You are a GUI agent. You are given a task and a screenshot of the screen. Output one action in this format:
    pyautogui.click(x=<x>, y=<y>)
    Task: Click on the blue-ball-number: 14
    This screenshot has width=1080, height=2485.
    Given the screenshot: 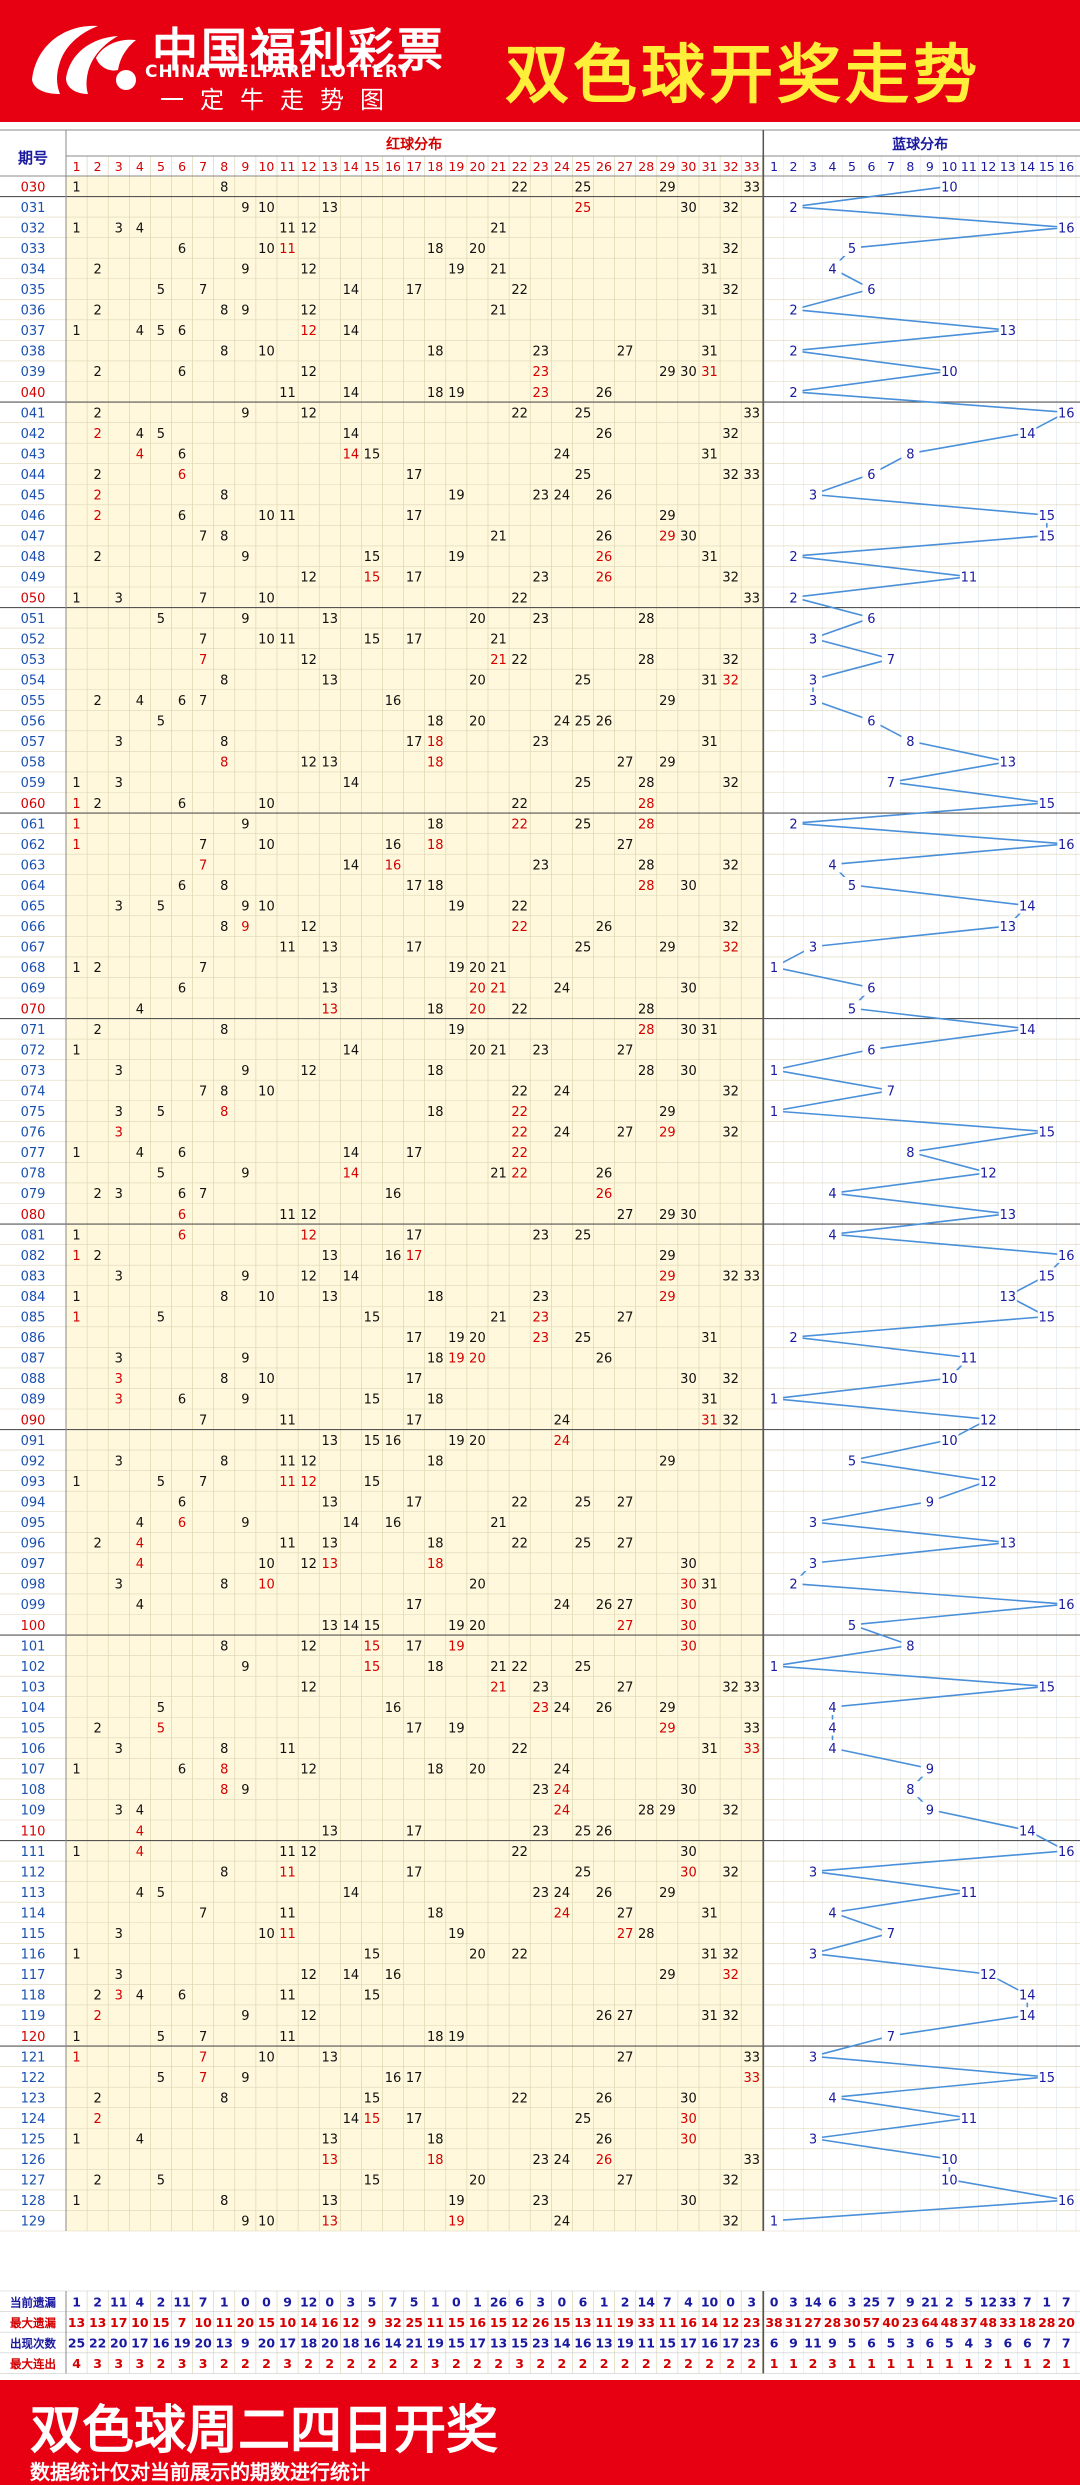 What is the action you would take?
    pyautogui.click(x=1027, y=434)
    